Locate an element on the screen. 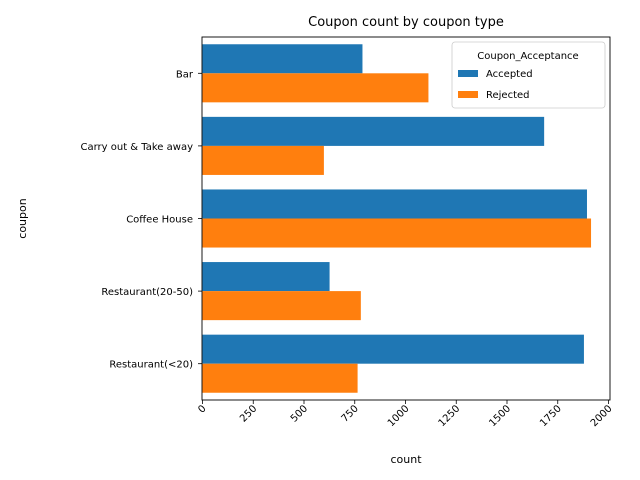  legend-swatch-accepted is located at coordinates (468, 73).